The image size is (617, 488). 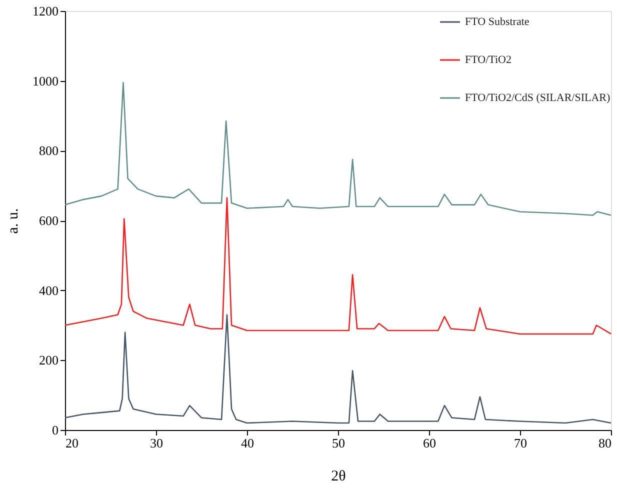 What do you see at coordinates (338, 443) in the screenshot?
I see `x-tick-label: 50` at bounding box center [338, 443].